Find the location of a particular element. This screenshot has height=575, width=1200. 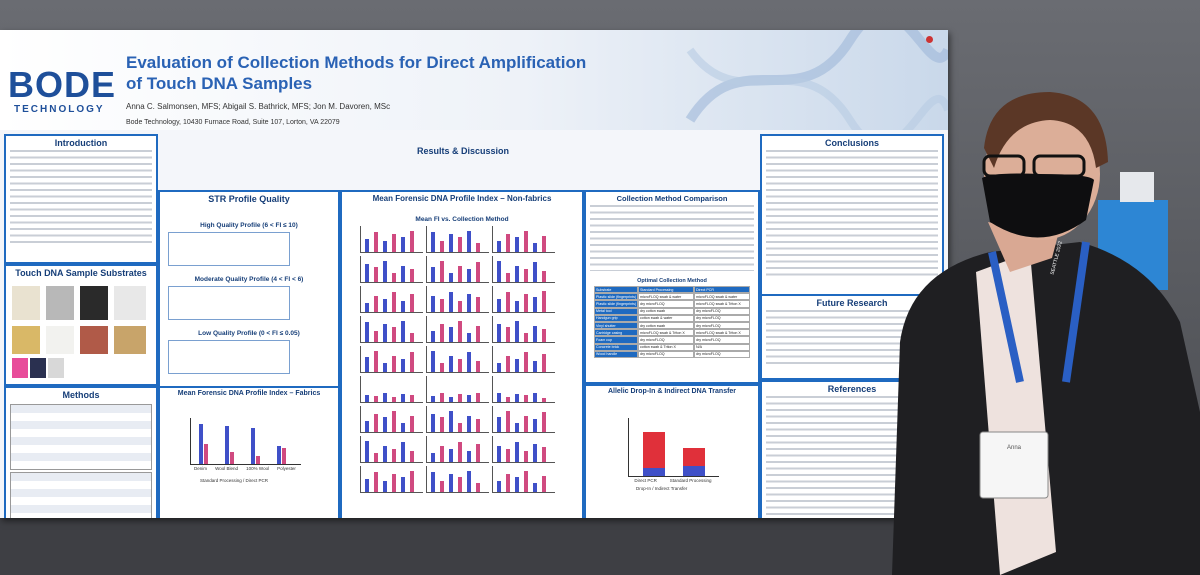

foam-cup-photo is located at coordinates (60, 340).